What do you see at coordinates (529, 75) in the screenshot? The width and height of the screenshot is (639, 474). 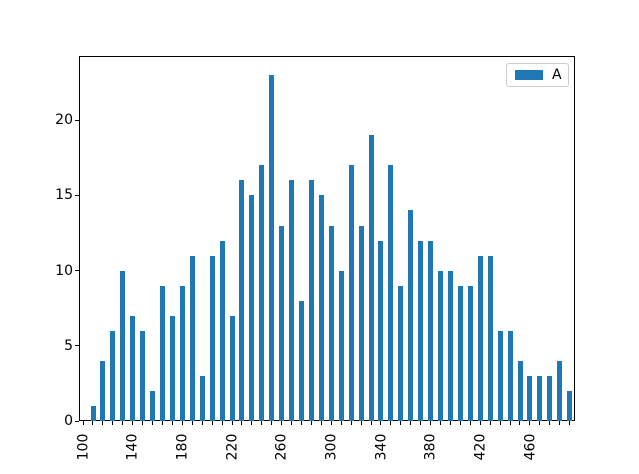 I see `legend-swatch-icon` at bounding box center [529, 75].